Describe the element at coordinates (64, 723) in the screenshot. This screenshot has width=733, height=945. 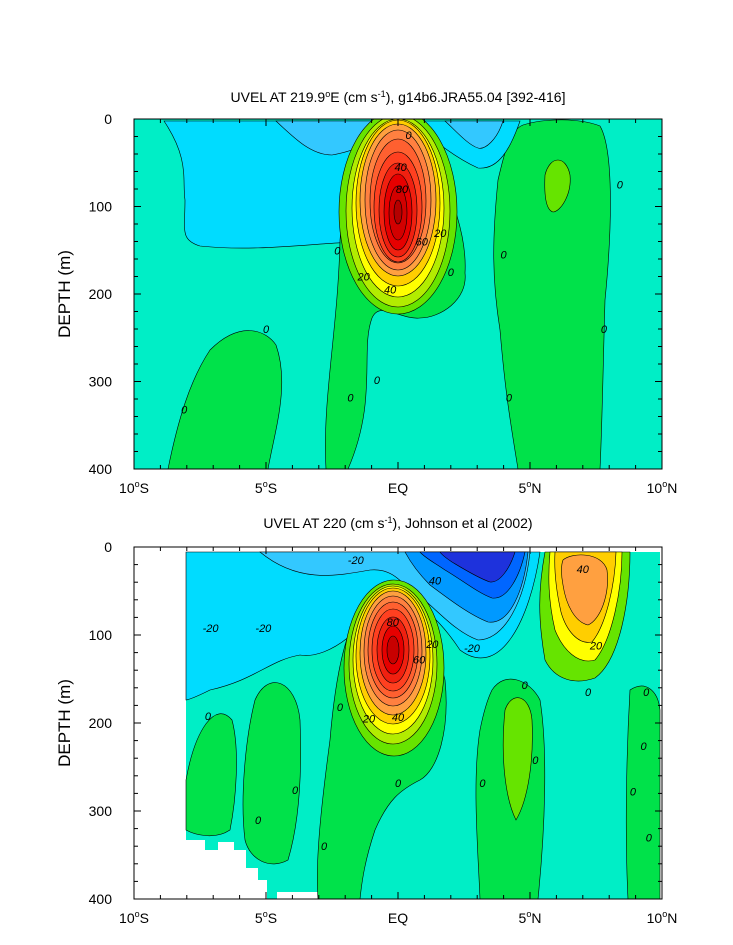
I see `y-axis-label-observed: DEPTH (m)` at that location.